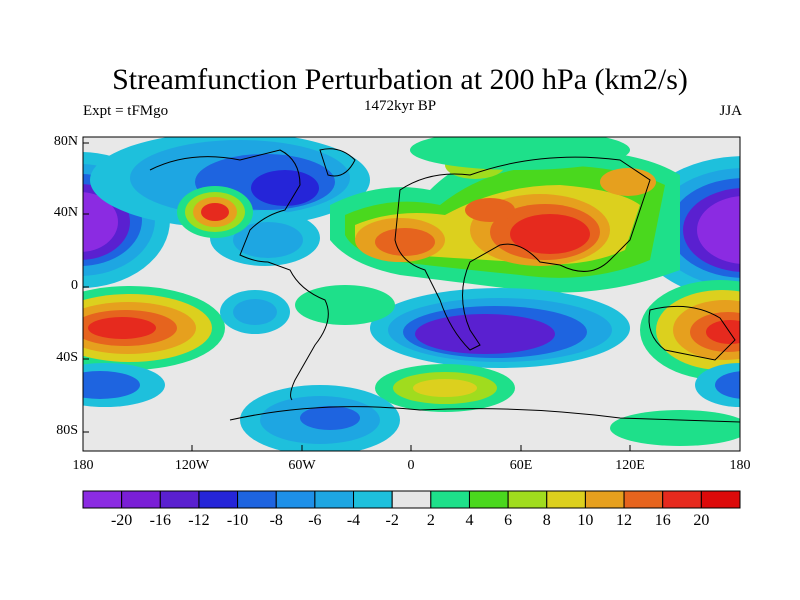 This screenshot has width=800, height=600. Describe the element at coordinates (701, 520) in the screenshot. I see `colorbar-tick-label: 20` at that location.